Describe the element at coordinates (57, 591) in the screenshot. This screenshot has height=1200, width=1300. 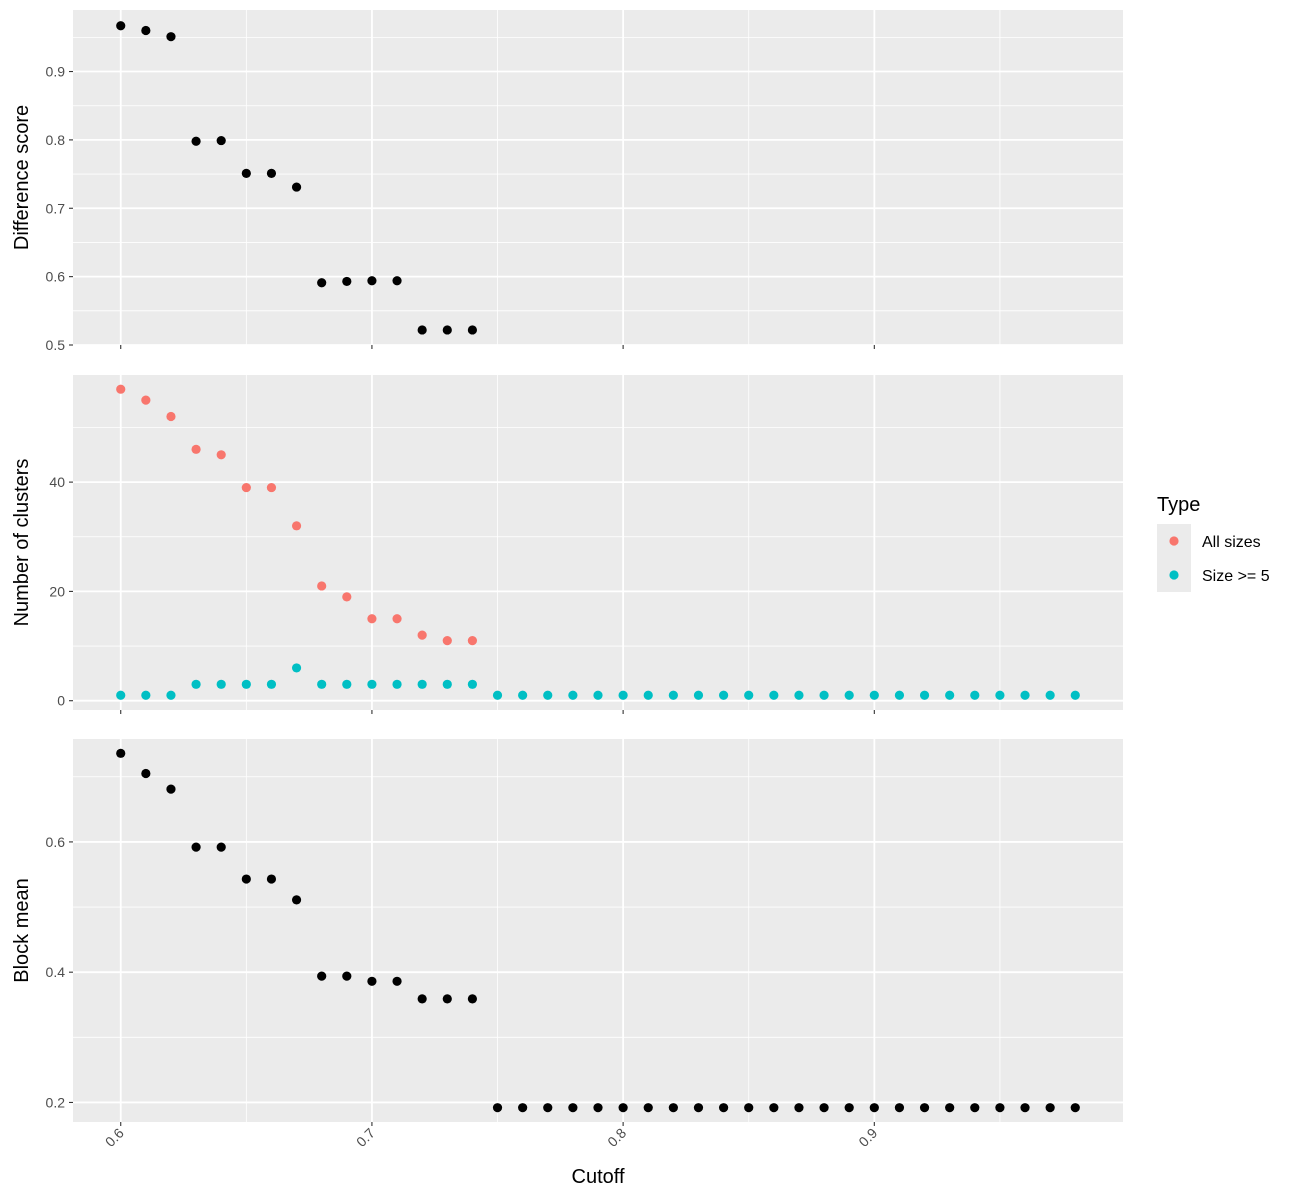
I see `y-tick-label: 20` at that location.